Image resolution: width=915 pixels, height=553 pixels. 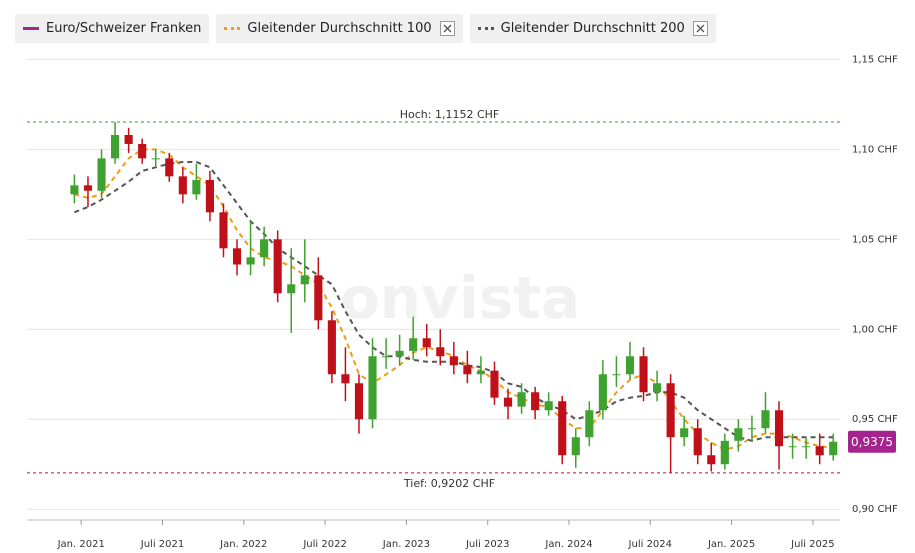 I want to click on watermark: onvista, so click(x=460, y=298).